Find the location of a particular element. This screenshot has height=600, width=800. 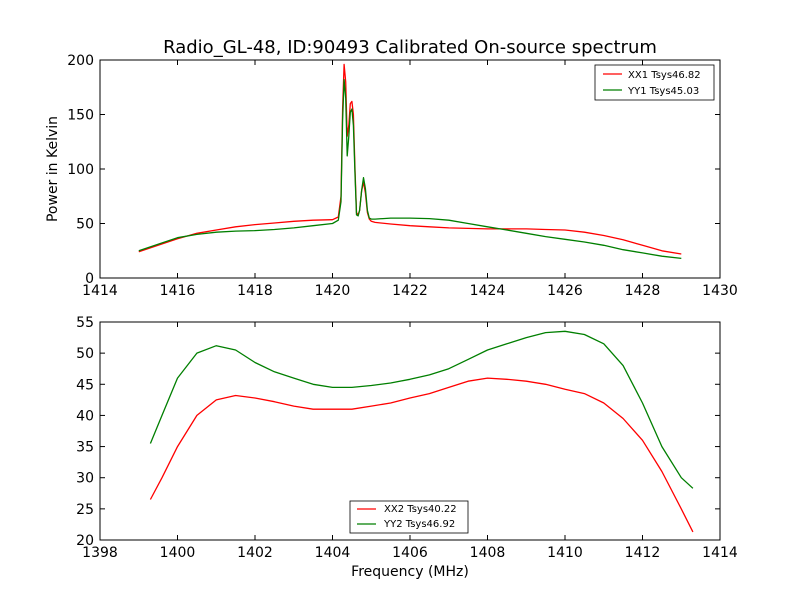

x-axis-label: Frequency (MHz) is located at coordinates (410, 572).